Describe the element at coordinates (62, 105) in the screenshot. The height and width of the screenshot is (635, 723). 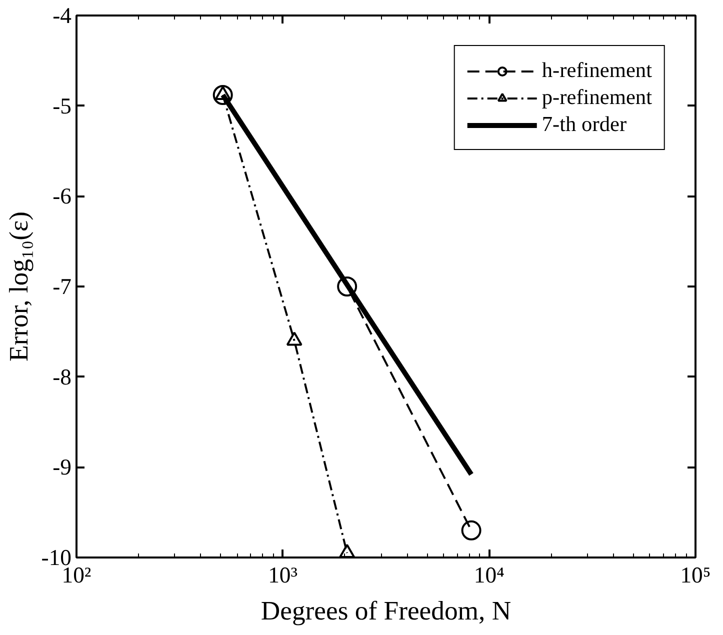
I see `y-tick-label: -5` at that location.